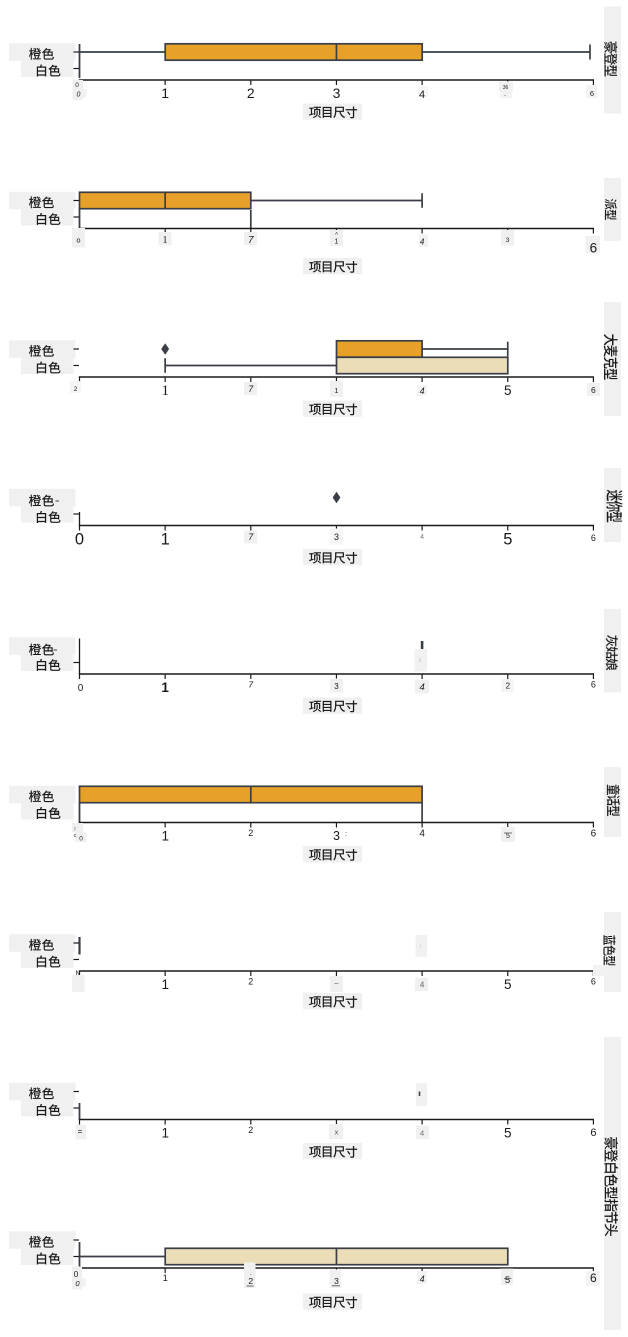  What do you see at coordinates (506, 88) in the screenshot?
I see `svg-text: 36` at bounding box center [506, 88].